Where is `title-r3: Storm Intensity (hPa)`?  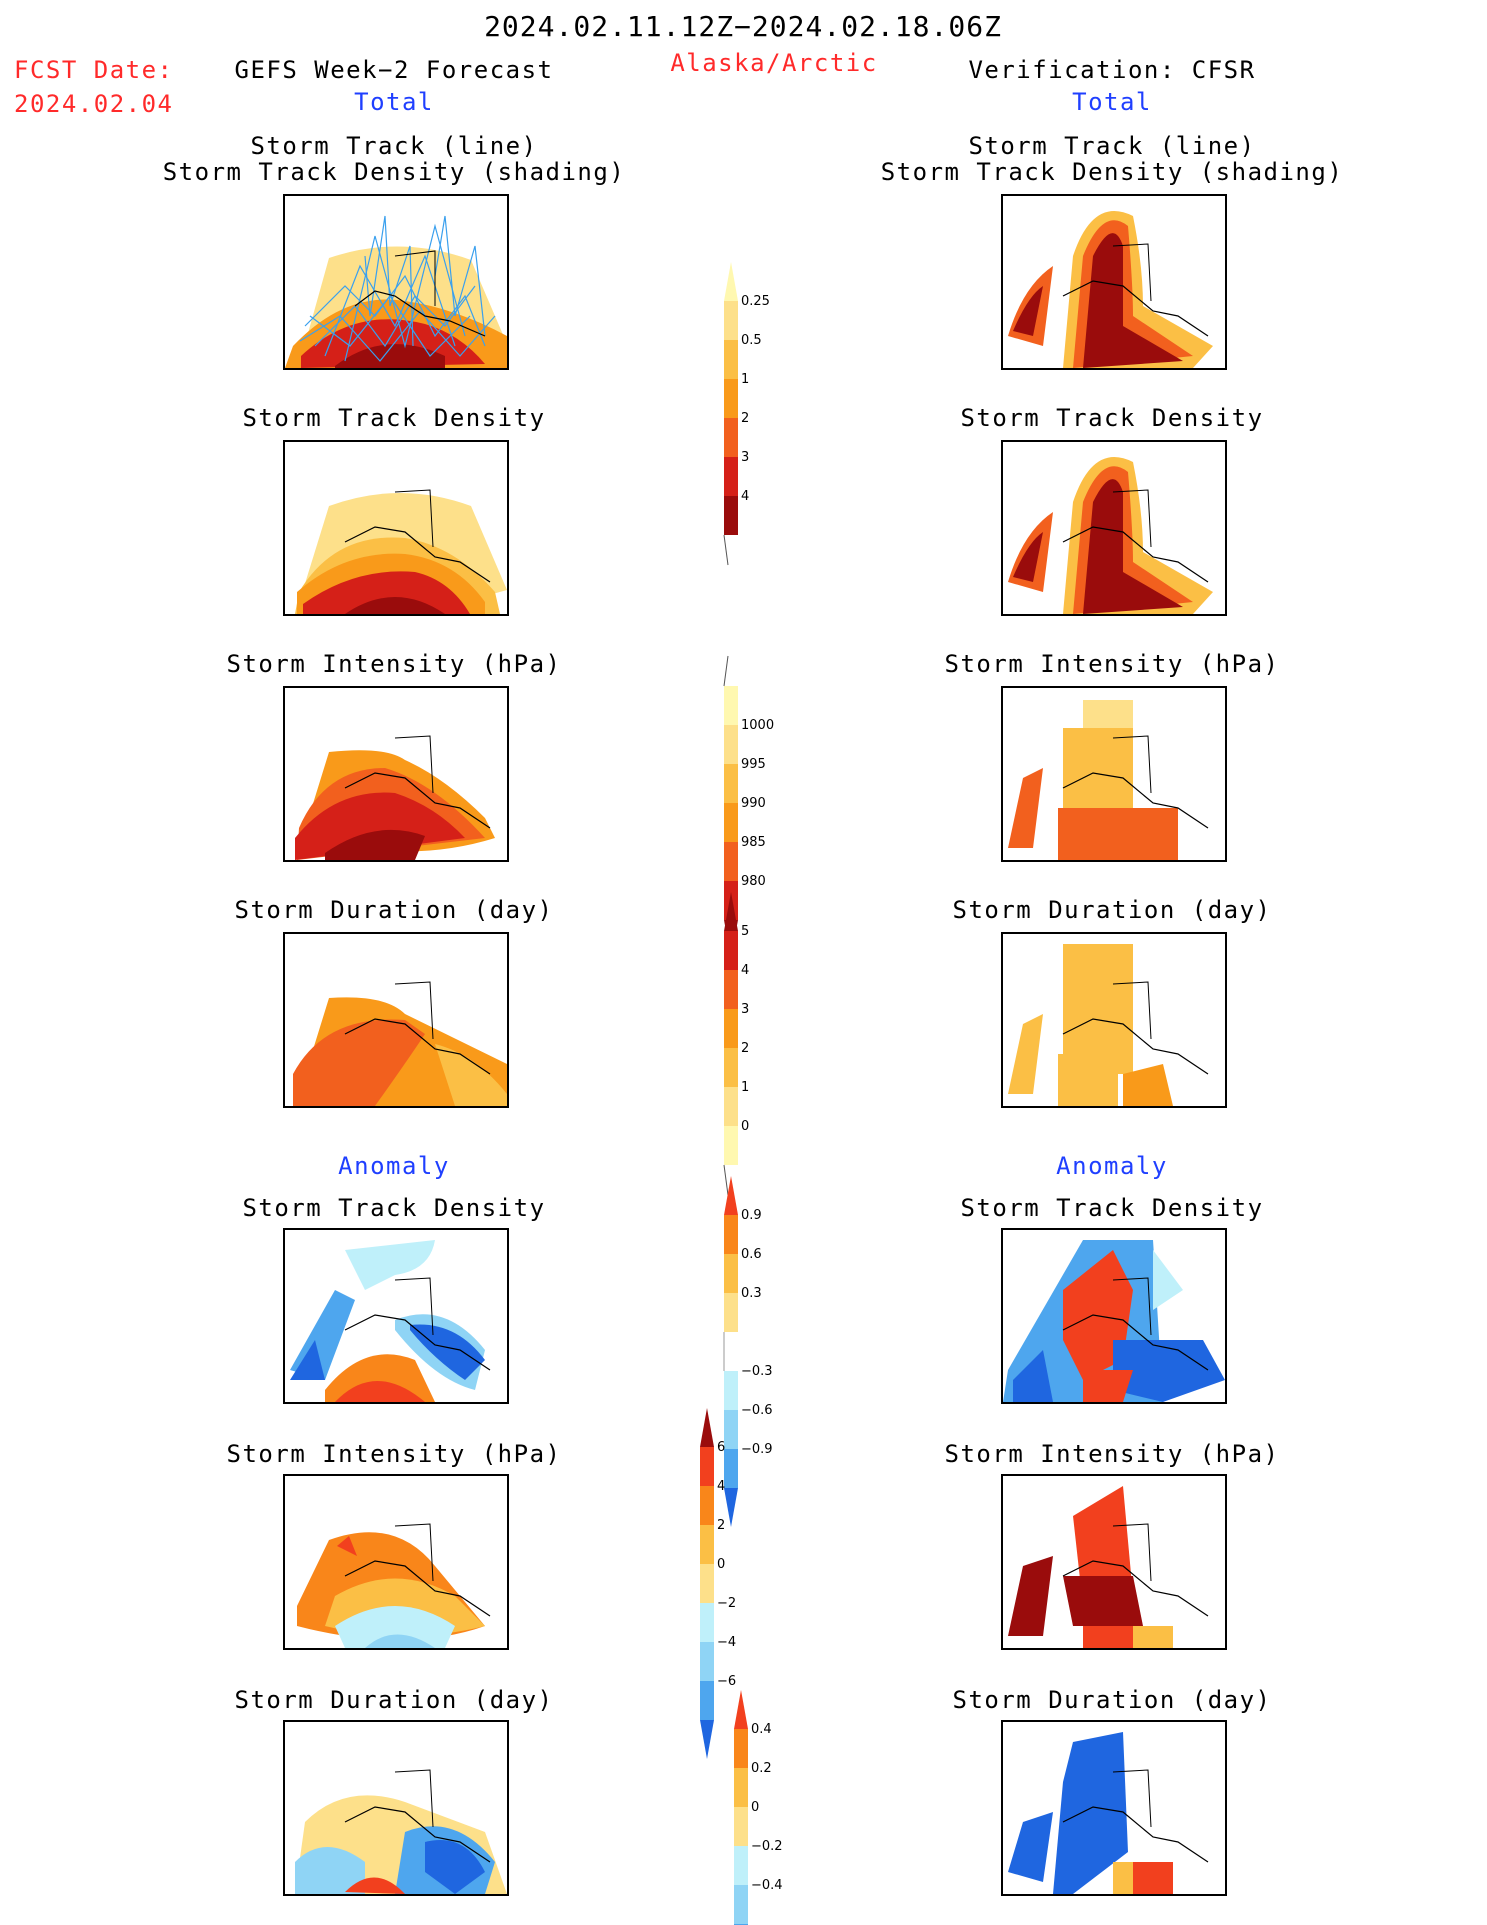 title-r3: Storm Intensity (hPa) is located at coordinates (1112, 664).